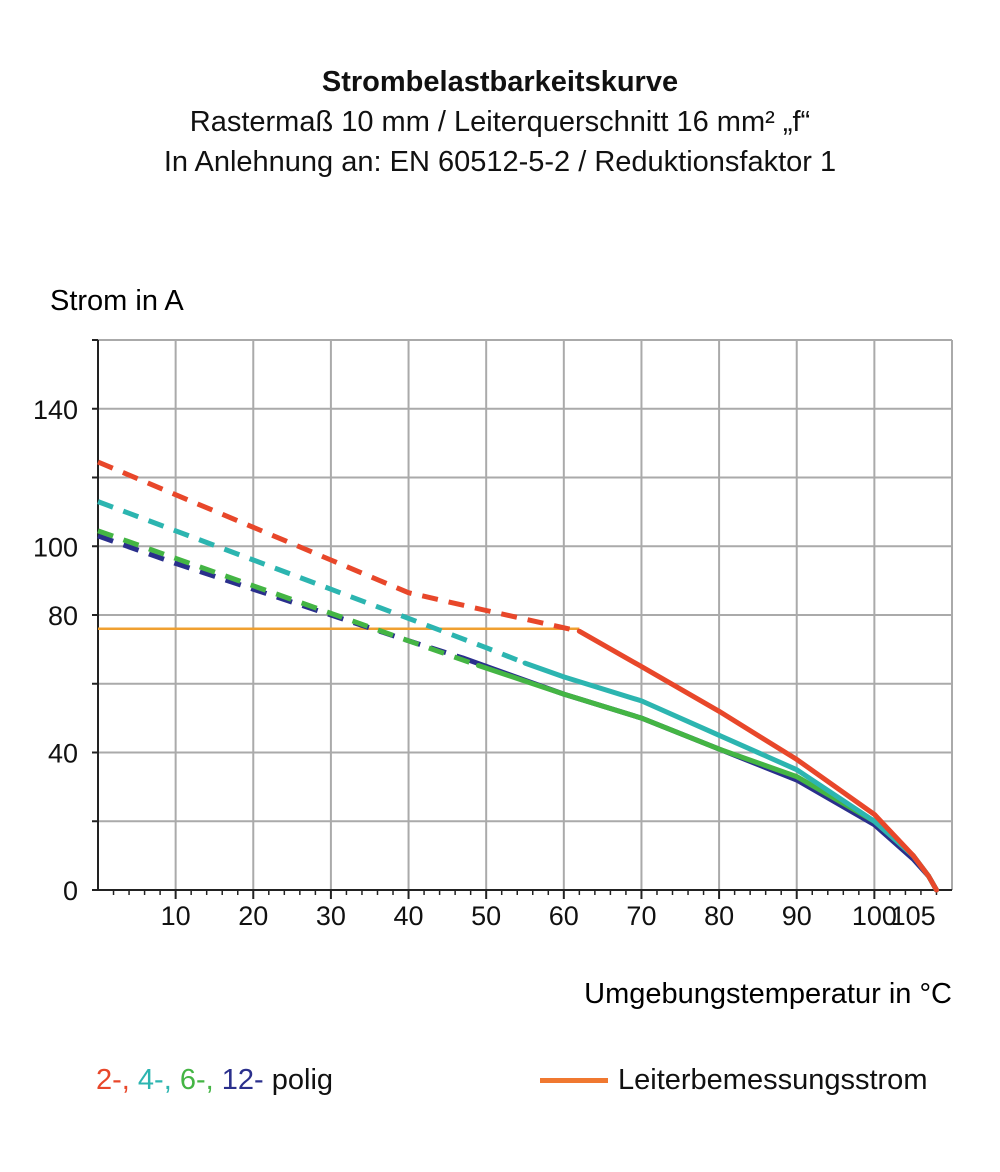  I want to click on legend-item-6: 6-, so click(192, 1080).